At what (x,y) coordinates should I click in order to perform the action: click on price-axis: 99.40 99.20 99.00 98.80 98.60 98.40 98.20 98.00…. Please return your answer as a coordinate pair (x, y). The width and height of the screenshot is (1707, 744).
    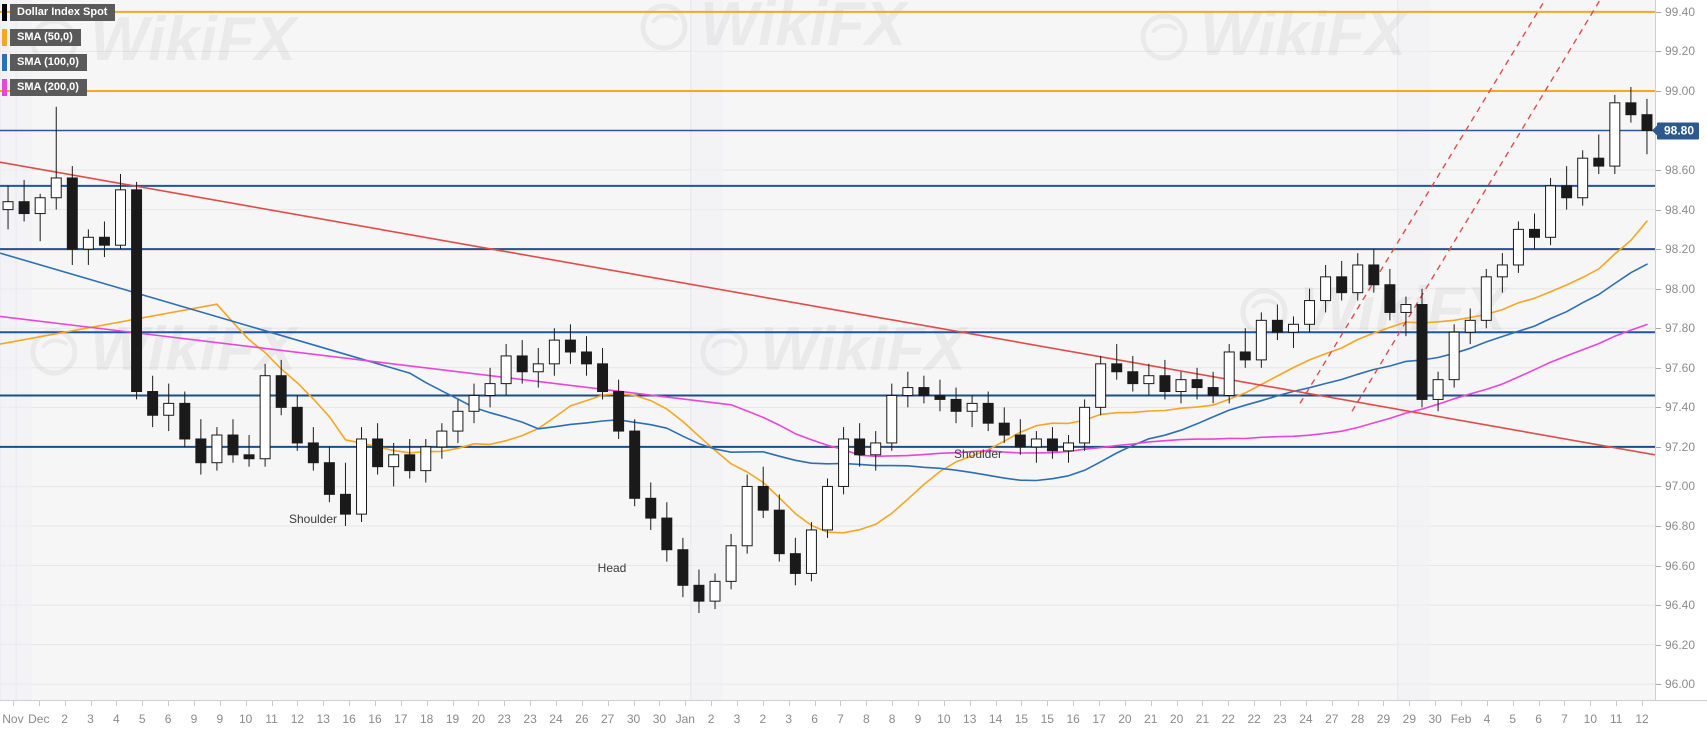
    Looking at the image, I should click on (1681, 350).